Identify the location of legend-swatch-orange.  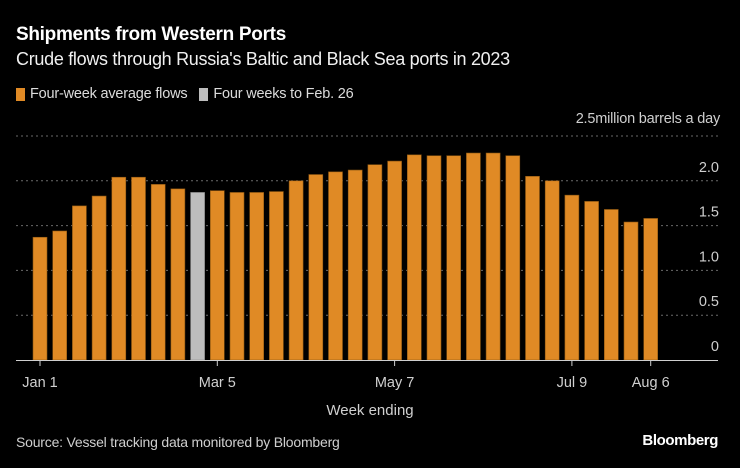
(20, 94).